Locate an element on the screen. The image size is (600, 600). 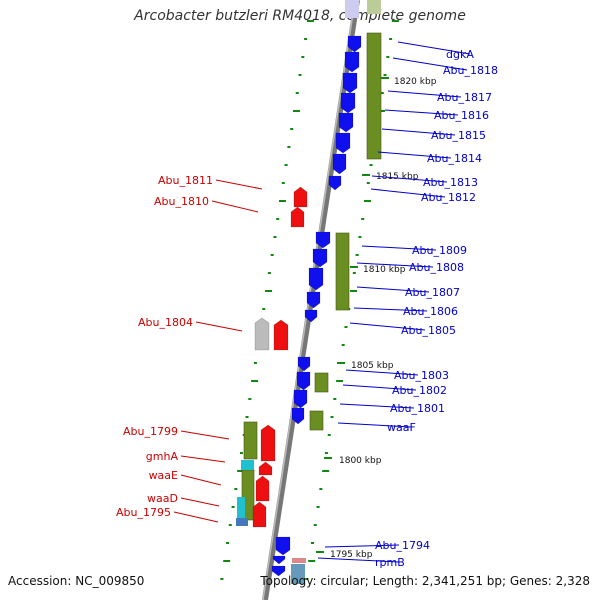
gene-label: Abu_1804 is located at coordinates (165, 322).